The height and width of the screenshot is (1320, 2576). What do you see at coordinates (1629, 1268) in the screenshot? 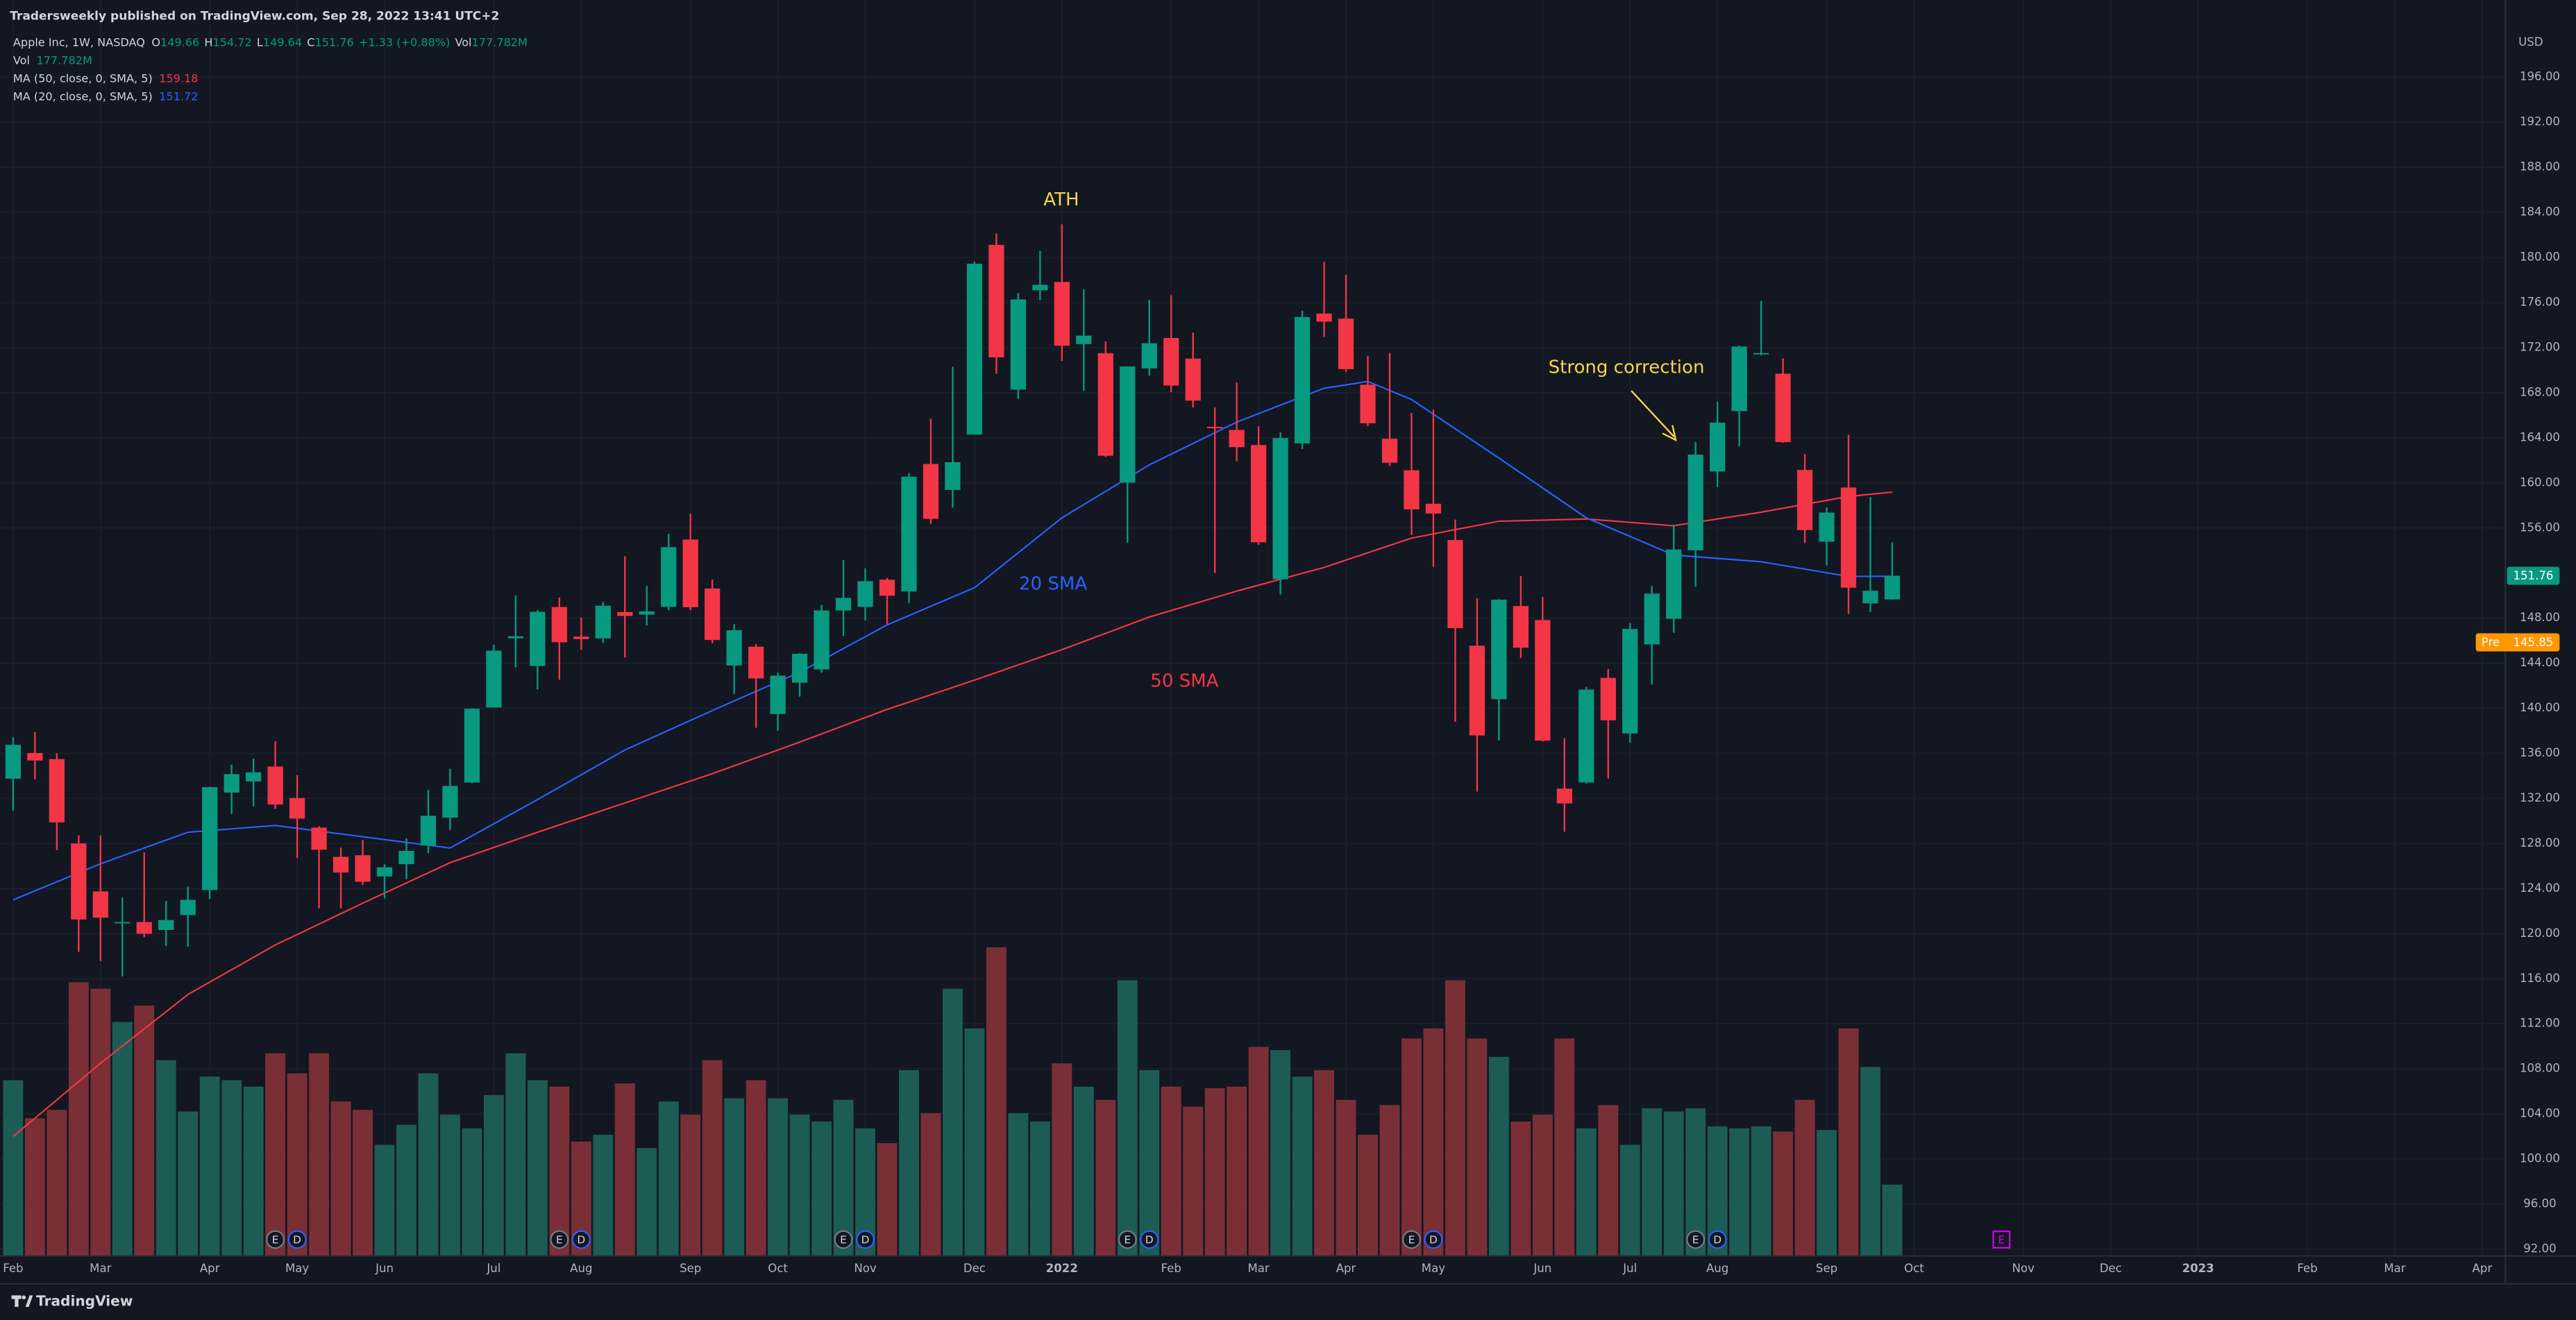
I see `x-tick-label: Jul` at bounding box center [1629, 1268].